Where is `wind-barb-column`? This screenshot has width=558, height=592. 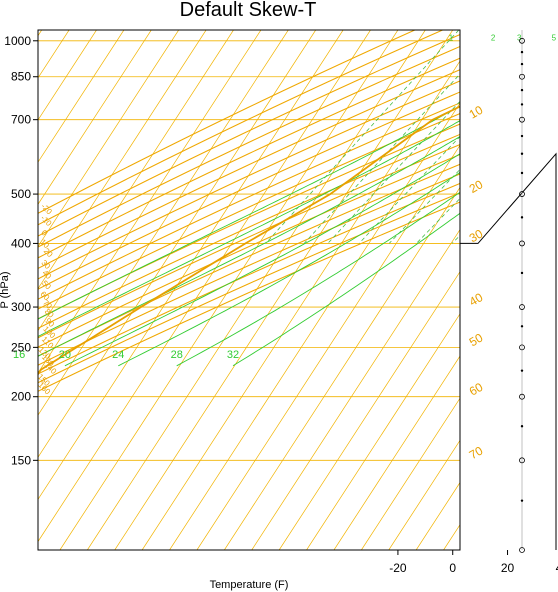
wind-barb-column is located at coordinates (522, 291).